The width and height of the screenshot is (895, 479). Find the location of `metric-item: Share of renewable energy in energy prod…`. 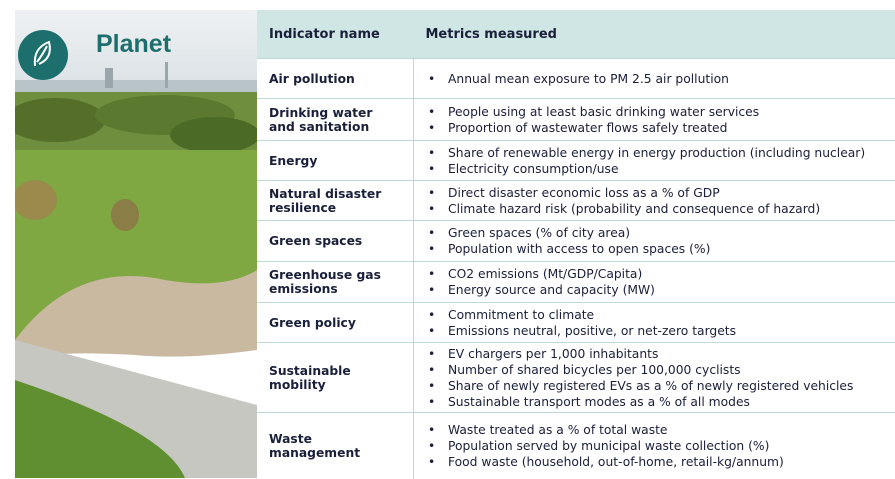

metric-item: Share of renewable energy in energy prod… is located at coordinates (654, 153).